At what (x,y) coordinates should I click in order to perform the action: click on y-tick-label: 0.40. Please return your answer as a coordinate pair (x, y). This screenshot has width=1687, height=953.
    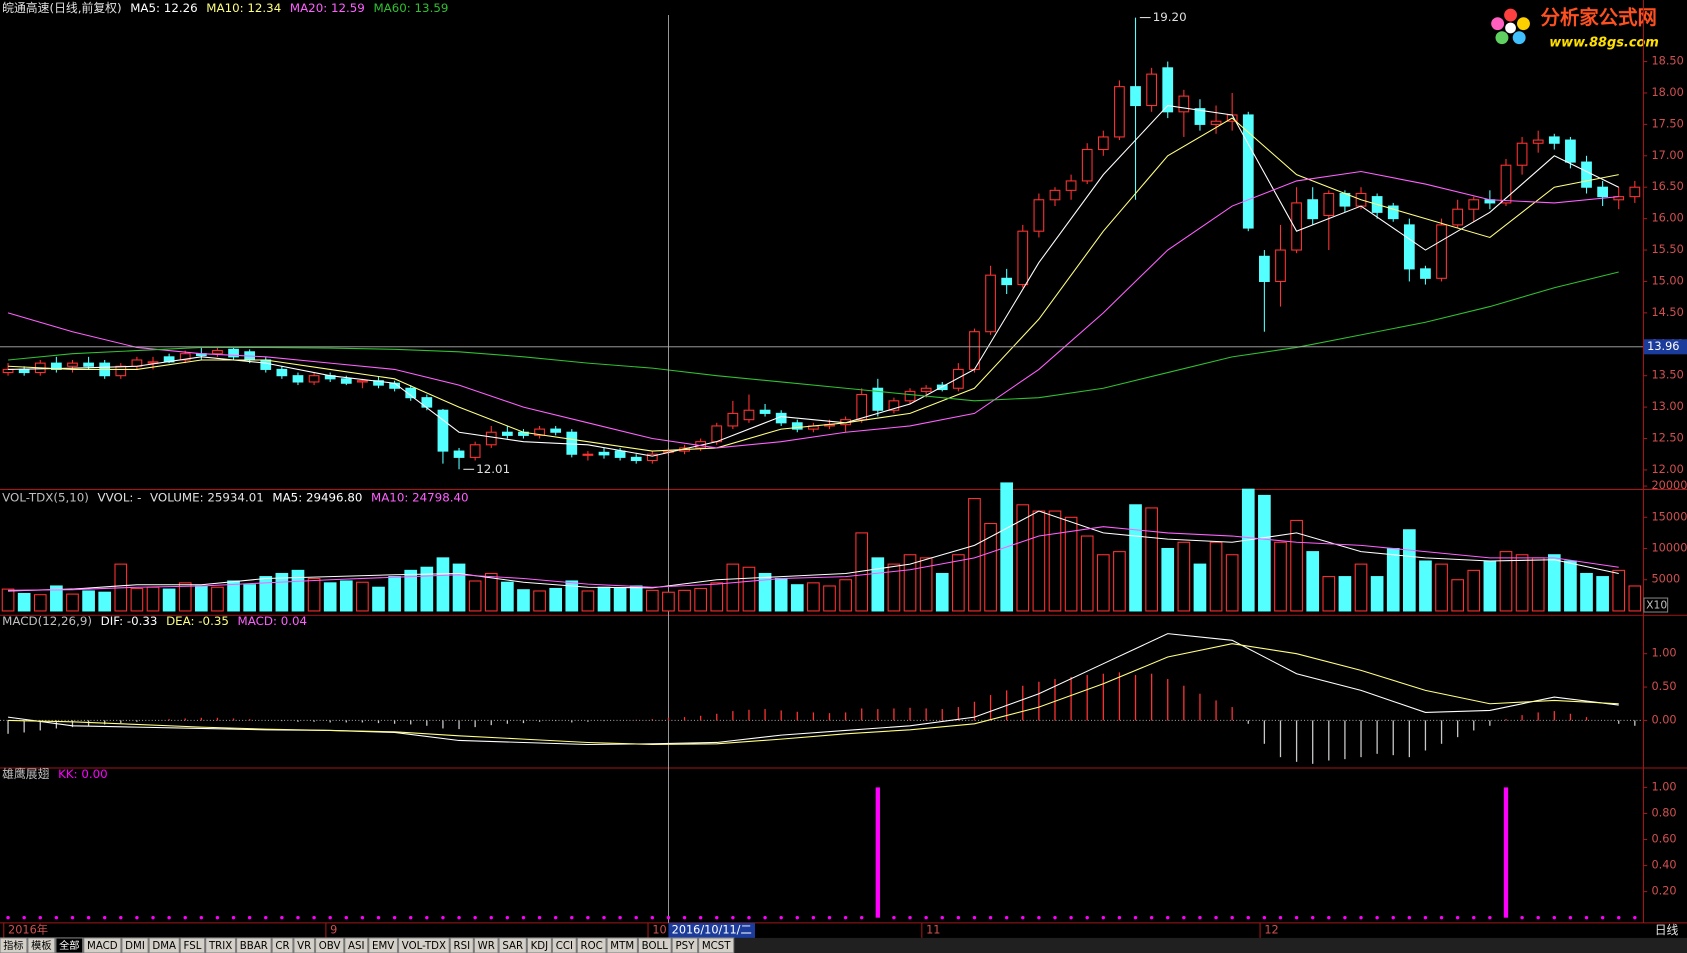
    Looking at the image, I should click on (1663, 865).